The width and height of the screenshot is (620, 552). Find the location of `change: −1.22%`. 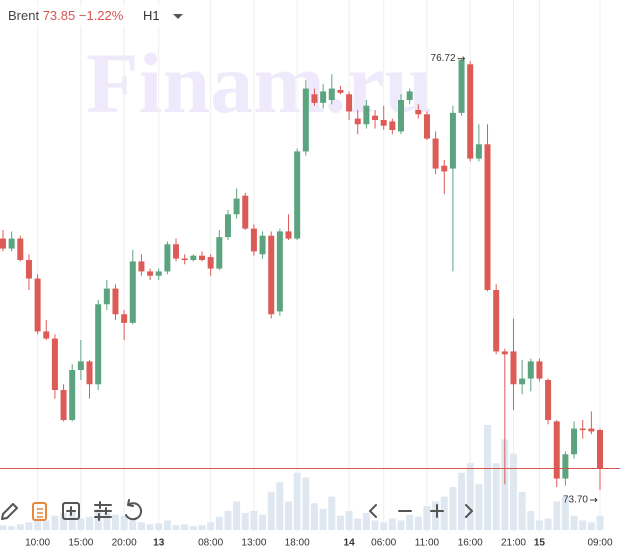

change: −1.22% is located at coordinates (101, 15).